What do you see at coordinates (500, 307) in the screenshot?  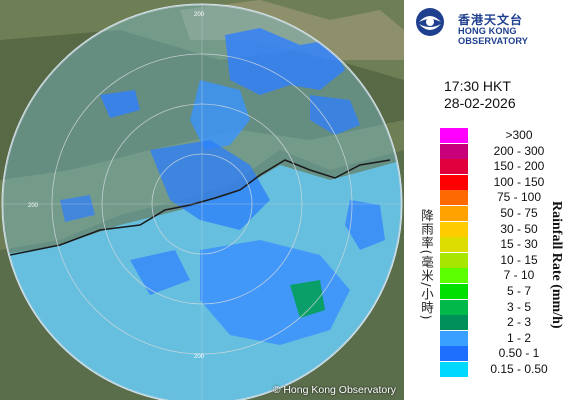 I see `legend-item: 3 - 5` at bounding box center [500, 307].